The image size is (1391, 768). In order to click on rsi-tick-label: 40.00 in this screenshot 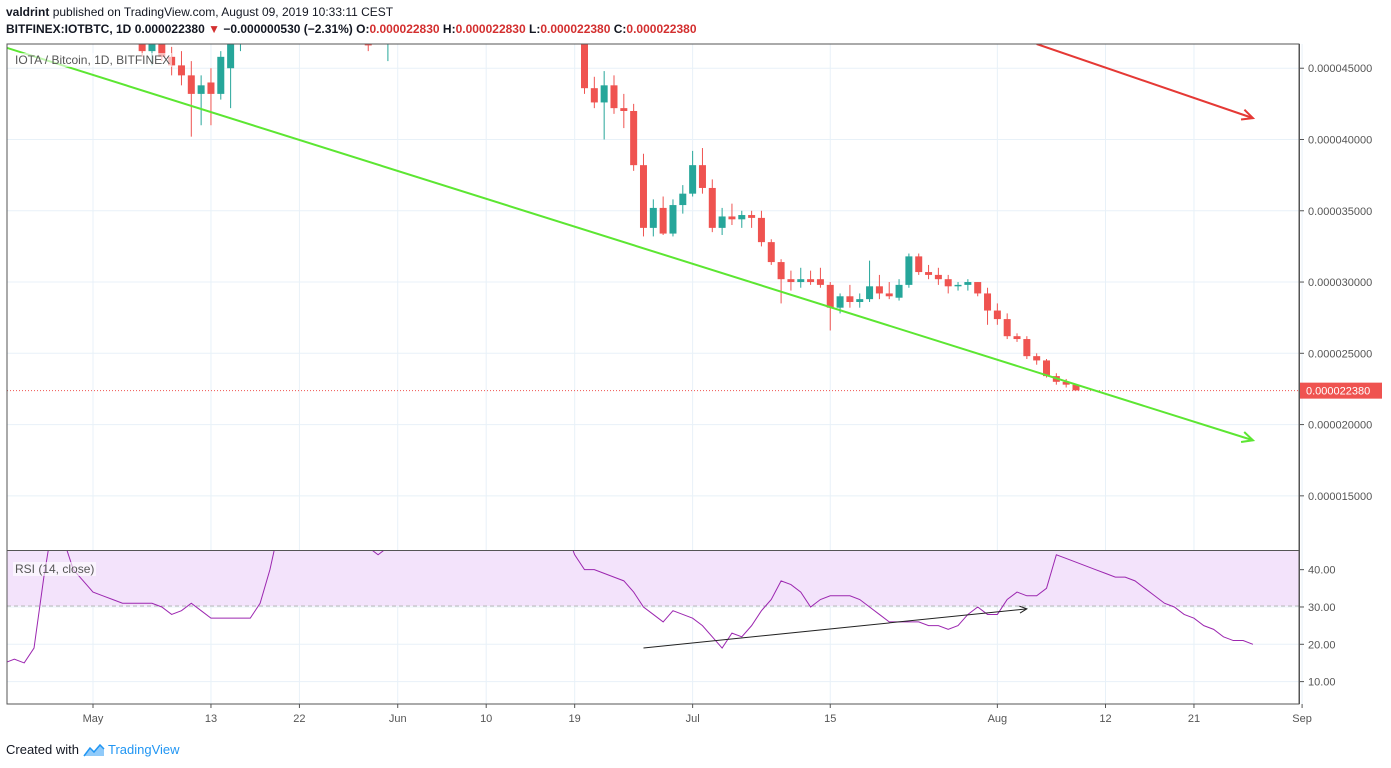, I will do `click(1322, 571)`.